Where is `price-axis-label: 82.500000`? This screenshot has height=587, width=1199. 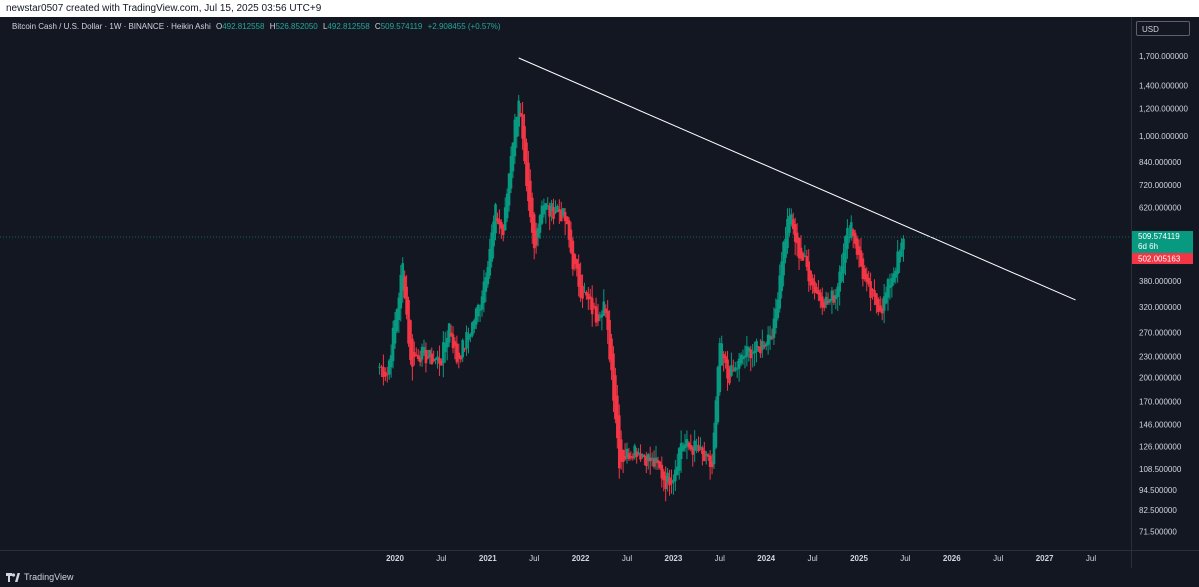 price-axis-label: 82.500000 is located at coordinates (1158, 510).